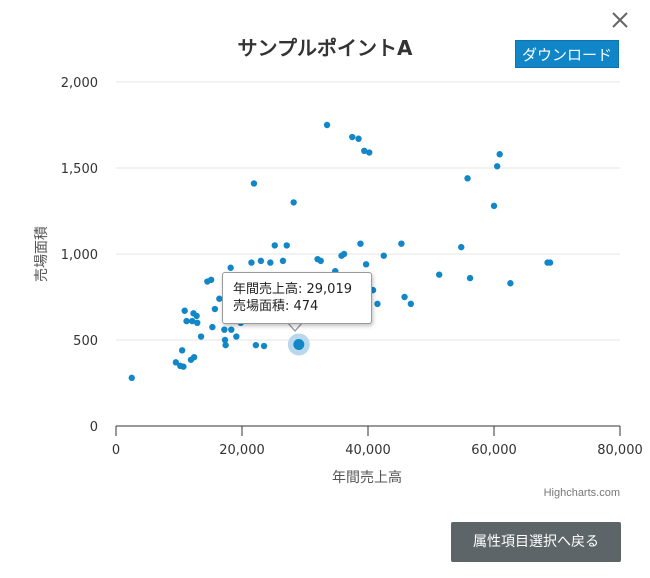  I want to click on y-tick-label: 2,000, so click(79, 83).